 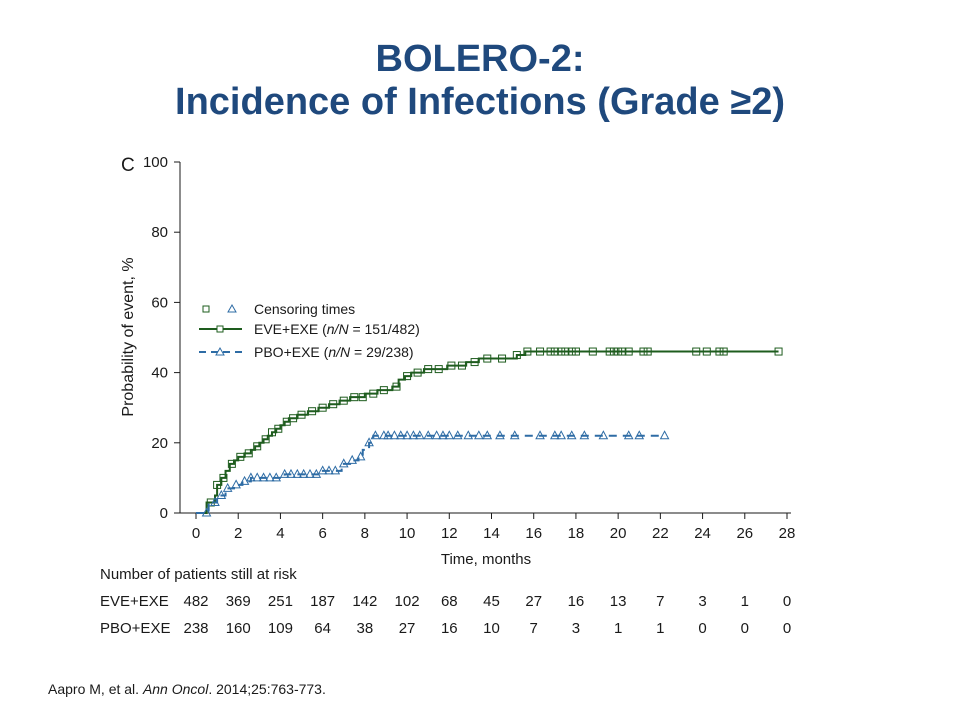 What do you see at coordinates (238, 533) in the screenshot?
I see `x-tick-label: 2` at bounding box center [238, 533].